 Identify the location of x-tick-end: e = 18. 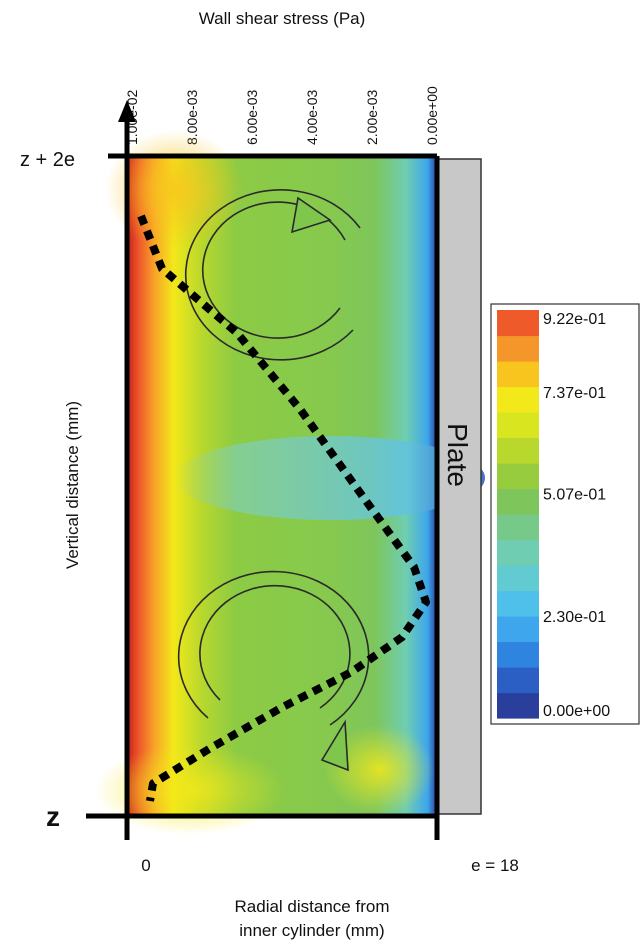
(495, 865).